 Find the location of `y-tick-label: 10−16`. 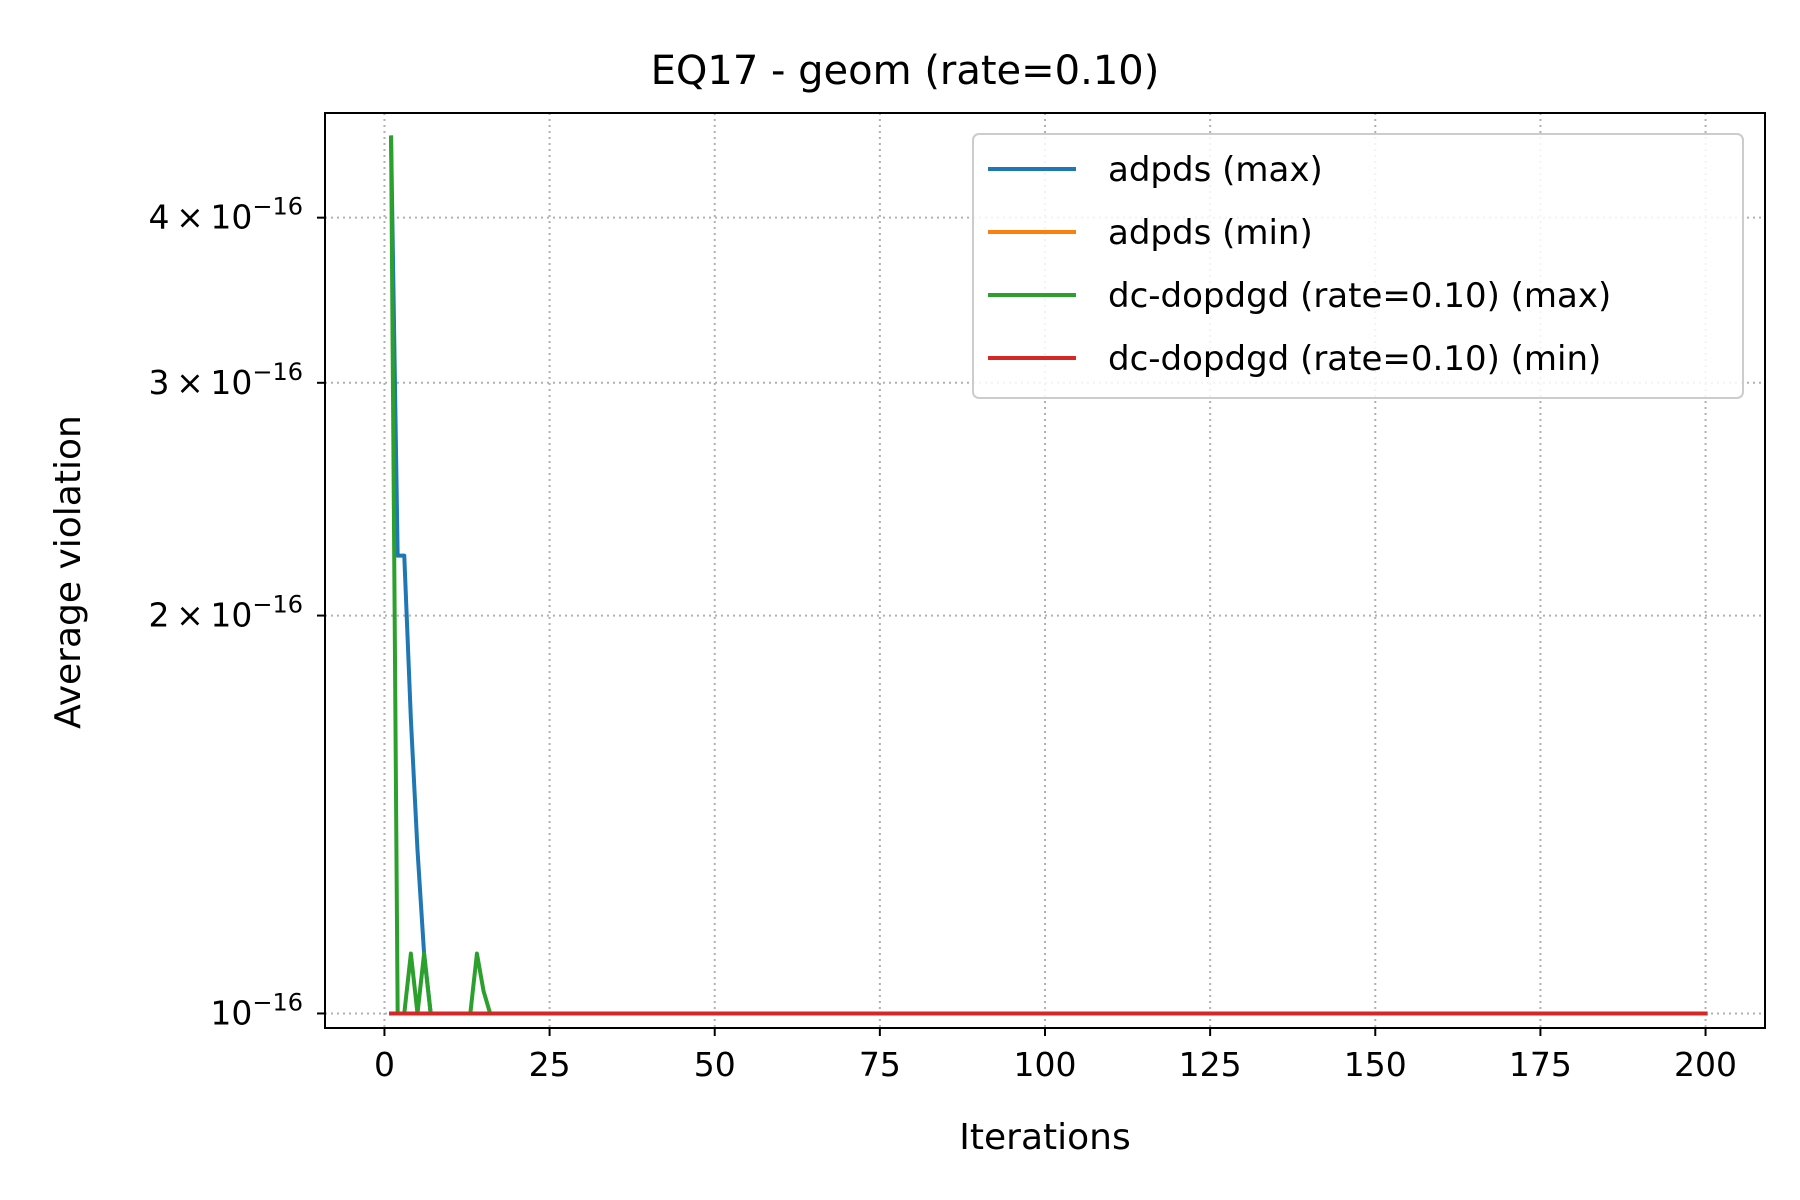

y-tick-label: 10−16 is located at coordinates (256, 1010).